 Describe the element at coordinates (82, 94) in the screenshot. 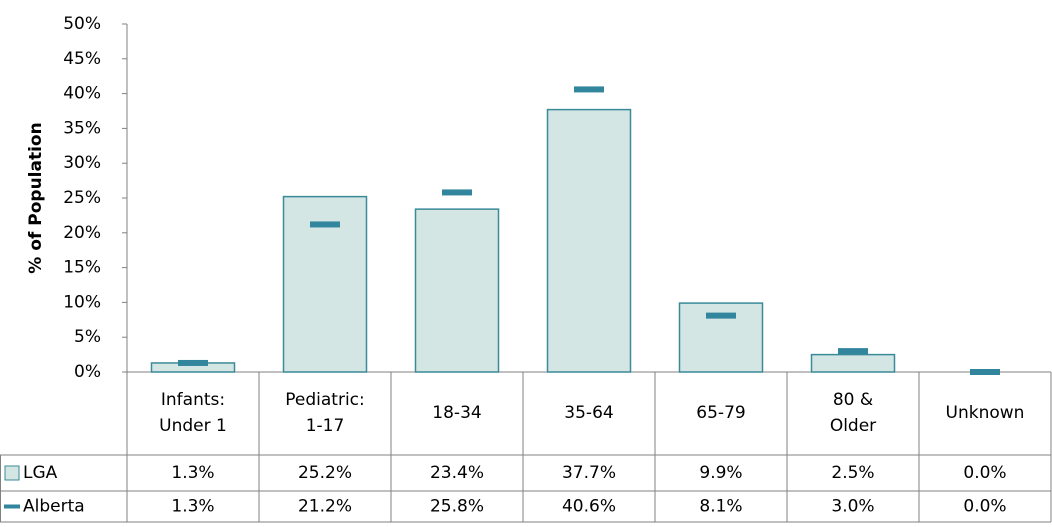

I see `y-tick-label: 40%` at that location.